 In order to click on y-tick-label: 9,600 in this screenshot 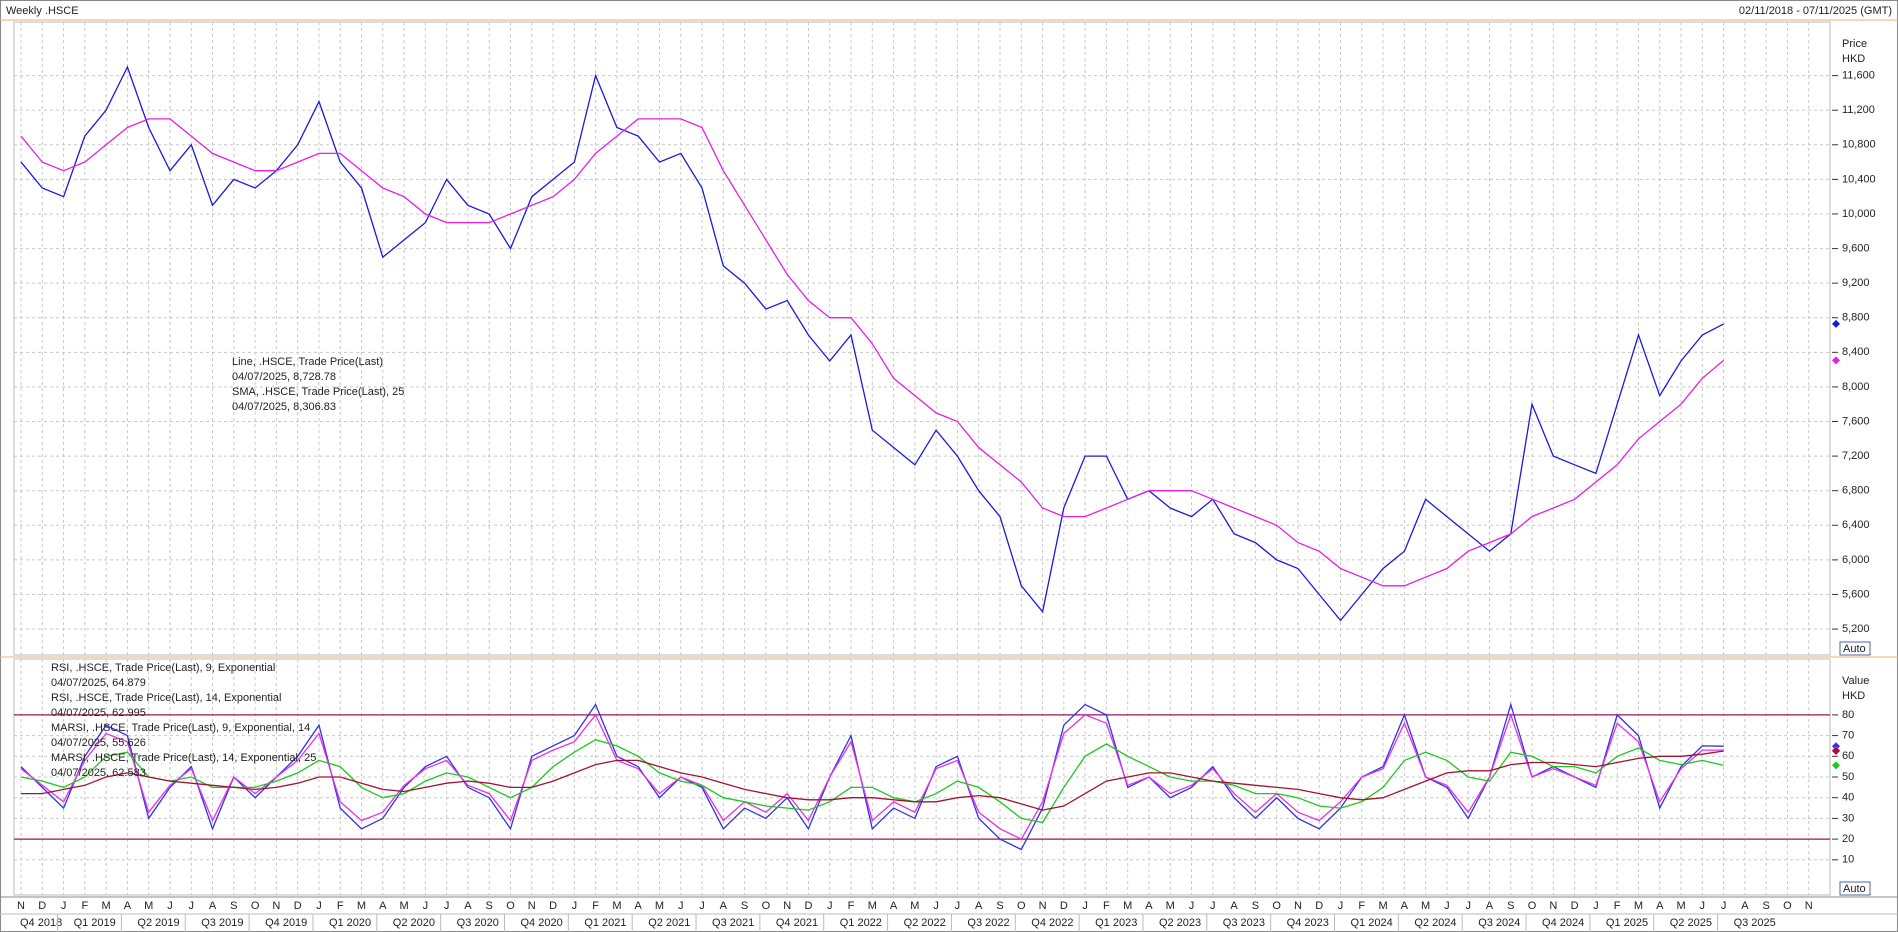, I will do `click(1856, 248)`.